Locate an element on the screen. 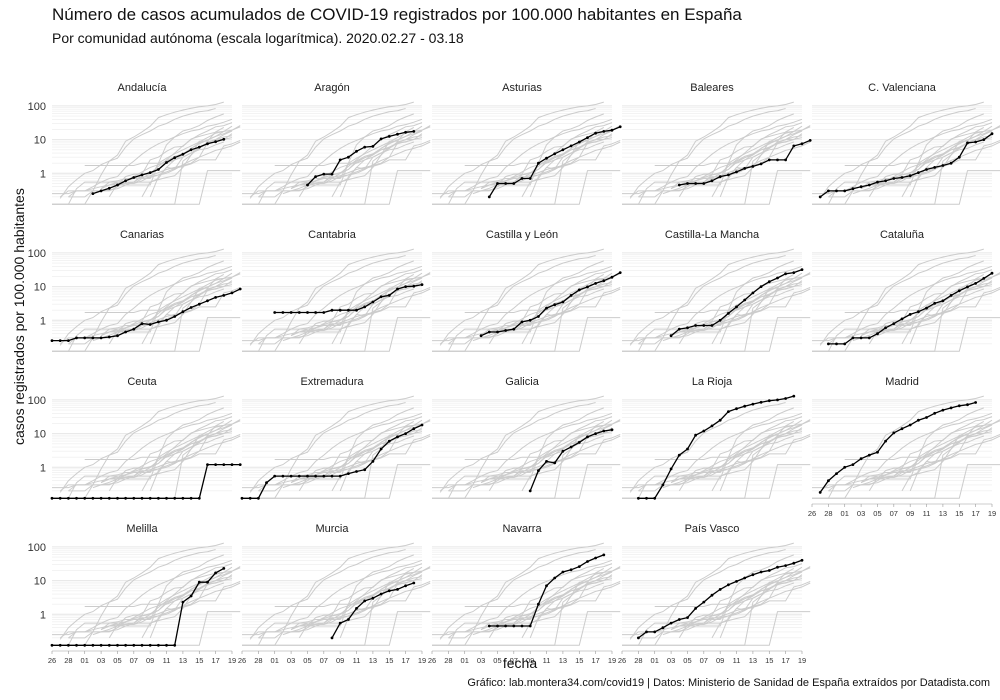 The image size is (1000, 700). x-tick-label: 19 is located at coordinates (802, 660).